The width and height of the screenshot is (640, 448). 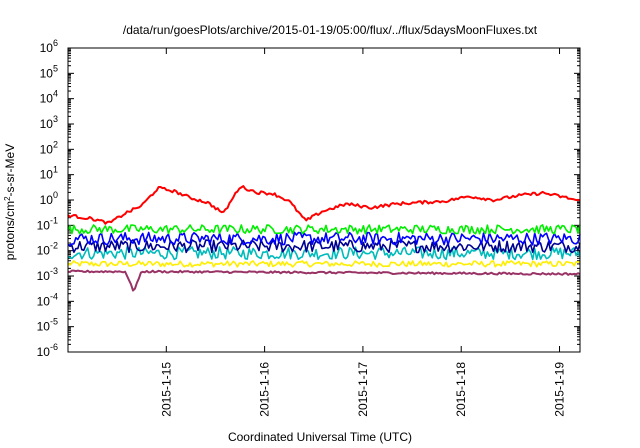 What do you see at coordinates (560, 389) in the screenshot?
I see `x-tick-label: 2015-1-19` at bounding box center [560, 389].